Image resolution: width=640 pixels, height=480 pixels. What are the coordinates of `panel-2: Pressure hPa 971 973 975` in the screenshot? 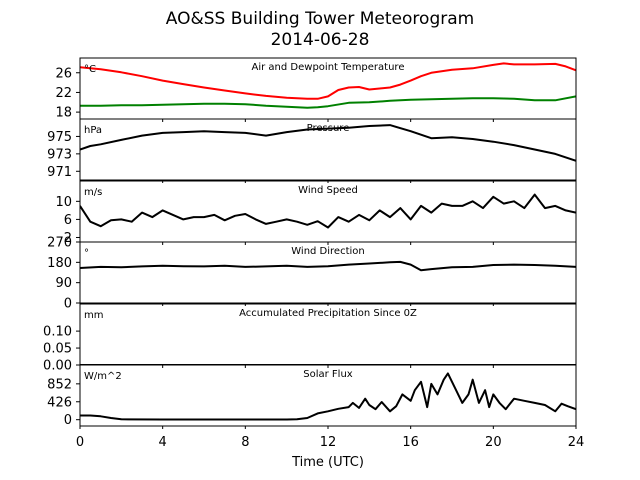 It's located at (312, 150).